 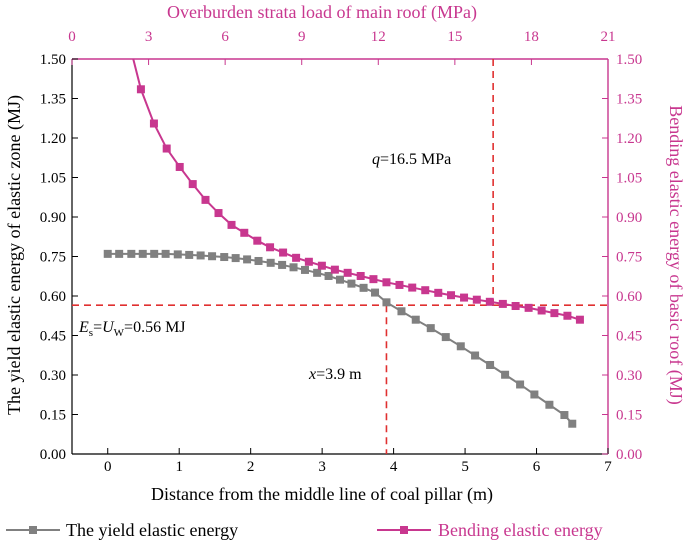 What do you see at coordinates (53, 100) in the screenshot?
I see `y-tick-label: 1.35` at bounding box center [53, 100].